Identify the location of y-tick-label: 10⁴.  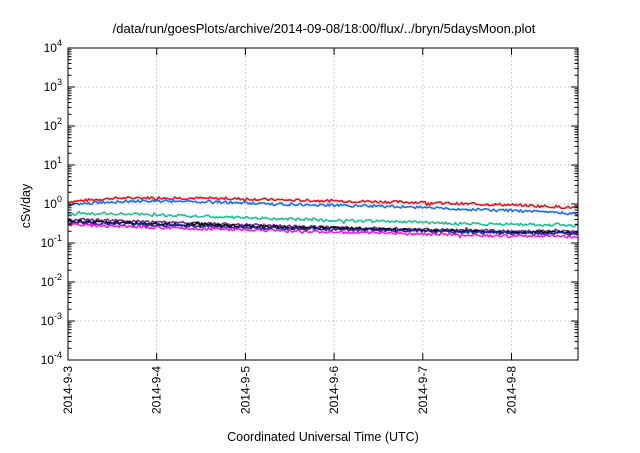
(53, 46).